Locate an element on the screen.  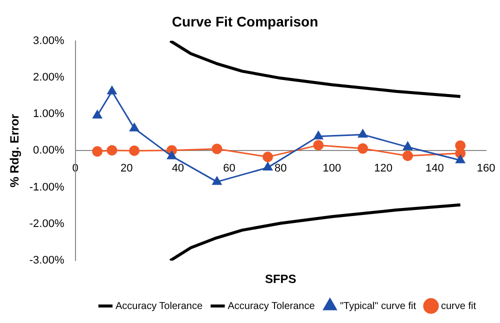
x-axis-title: SFPS is located at coordinates (280, 279).